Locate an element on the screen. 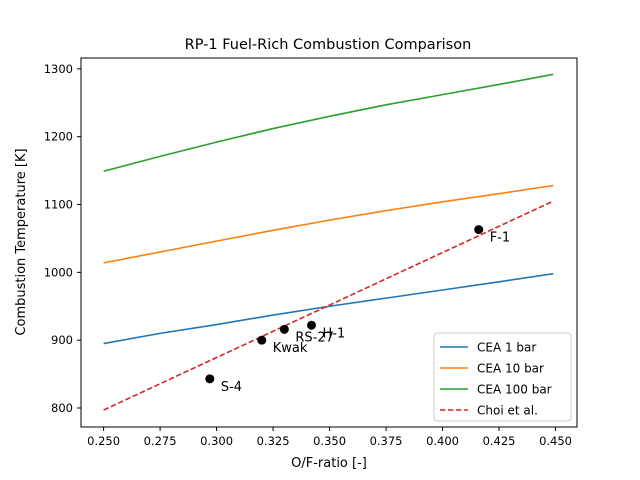 This screenshot has width=640, height=480. x-tick-label: 0.300 is located at coordinates (216, 441).